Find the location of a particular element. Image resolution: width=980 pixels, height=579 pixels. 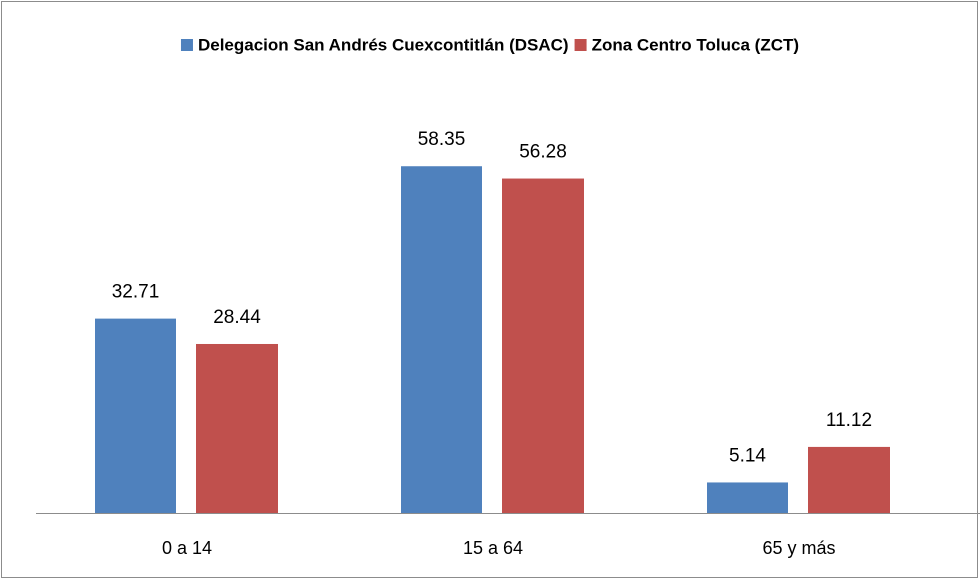

data-label: 5.14 is located at coordinates (747, 455).